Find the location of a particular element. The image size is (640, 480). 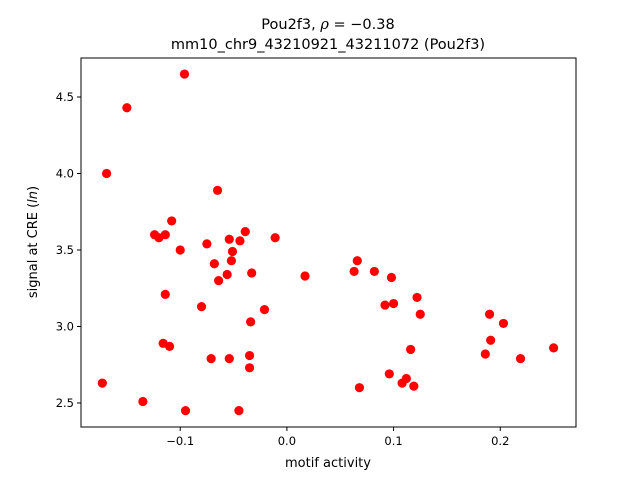

y-axis-label: signal at CRE (ln) is located at coordinates (33, 242).